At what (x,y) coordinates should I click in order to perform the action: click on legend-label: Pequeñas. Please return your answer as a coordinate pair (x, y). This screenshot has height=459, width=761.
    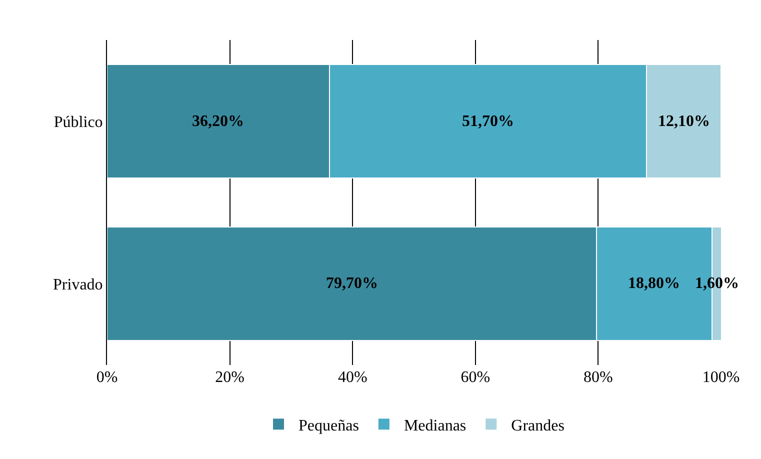
    Looking at the image, I should click on (328, 425).